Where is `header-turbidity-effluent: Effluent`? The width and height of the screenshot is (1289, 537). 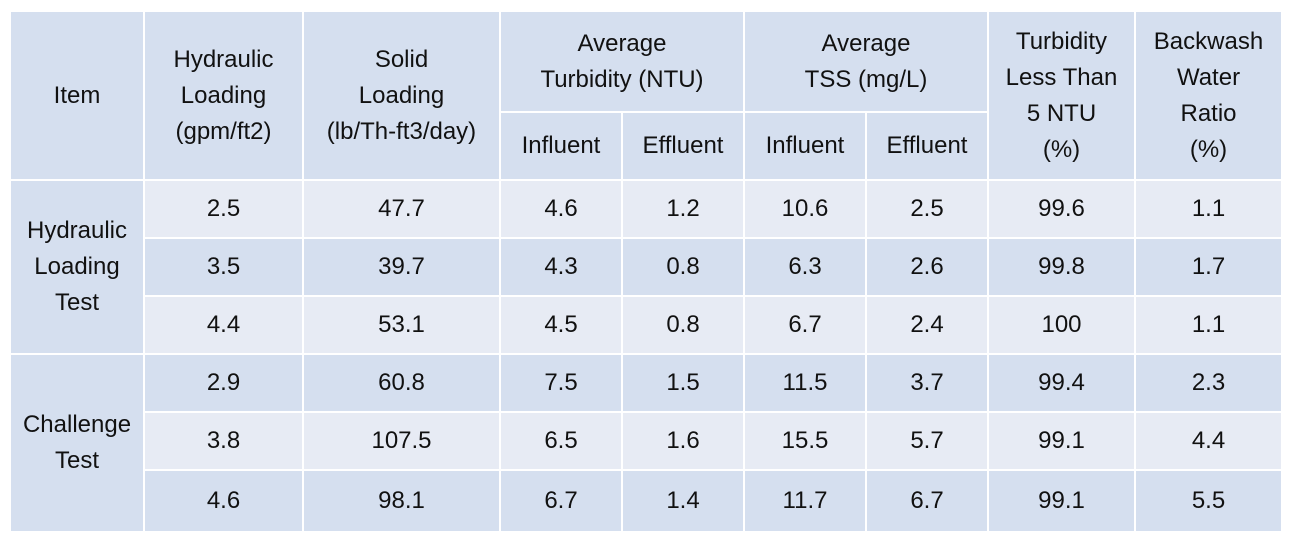 header-turbidity-effluent: Effluent is located at coordinates (683, 146).